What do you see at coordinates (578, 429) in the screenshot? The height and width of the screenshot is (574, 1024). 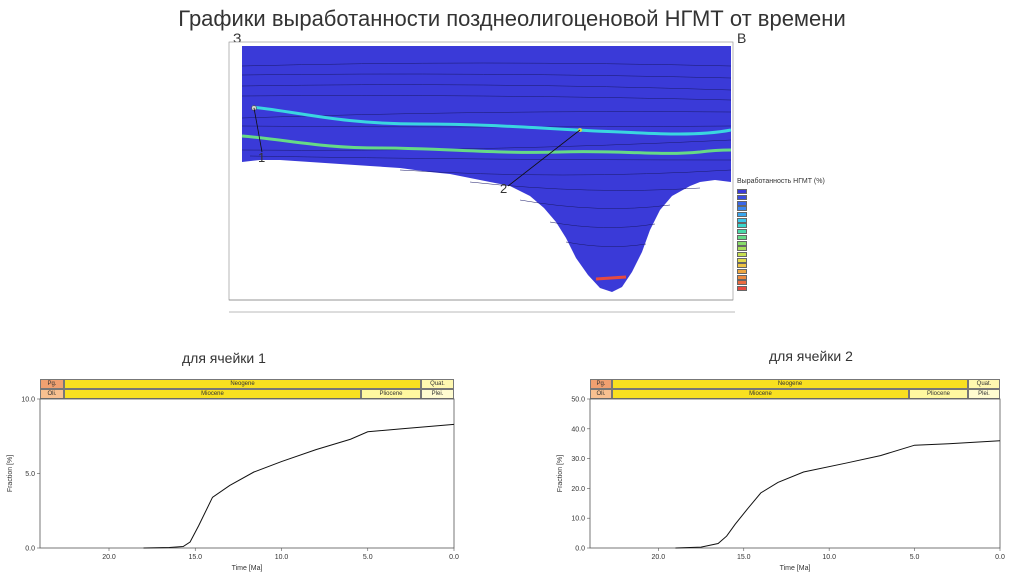 I see `y-tick-label: 40.0` at bounding box center [578, 429].